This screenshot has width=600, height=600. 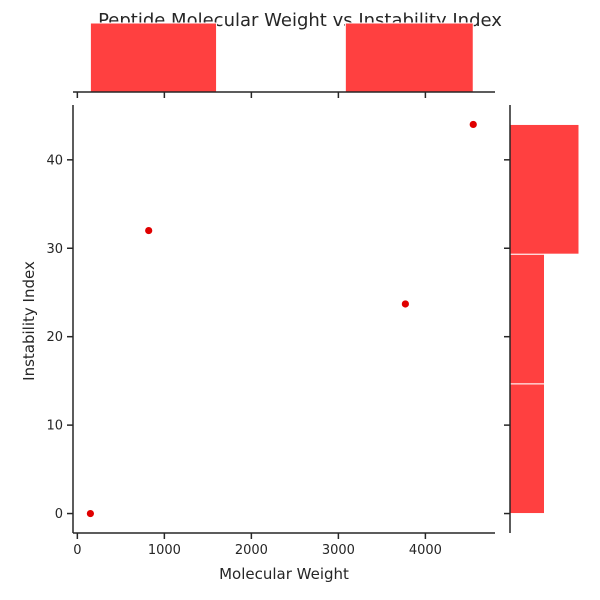 I want to click on x-tick-label: 1000, so click(x=164, y=550).